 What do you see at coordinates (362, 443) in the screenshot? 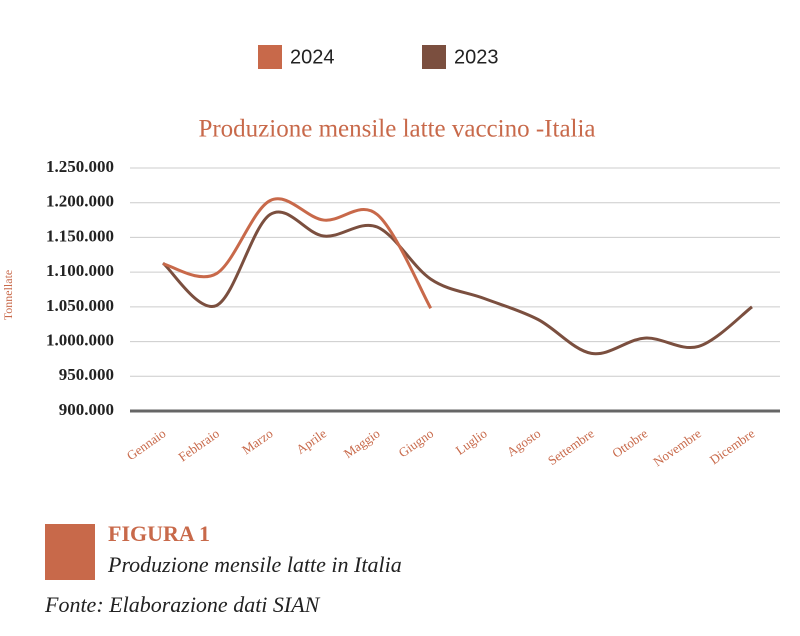
I see `x-tick-label: Maggio` at bounding box center [362, 443].